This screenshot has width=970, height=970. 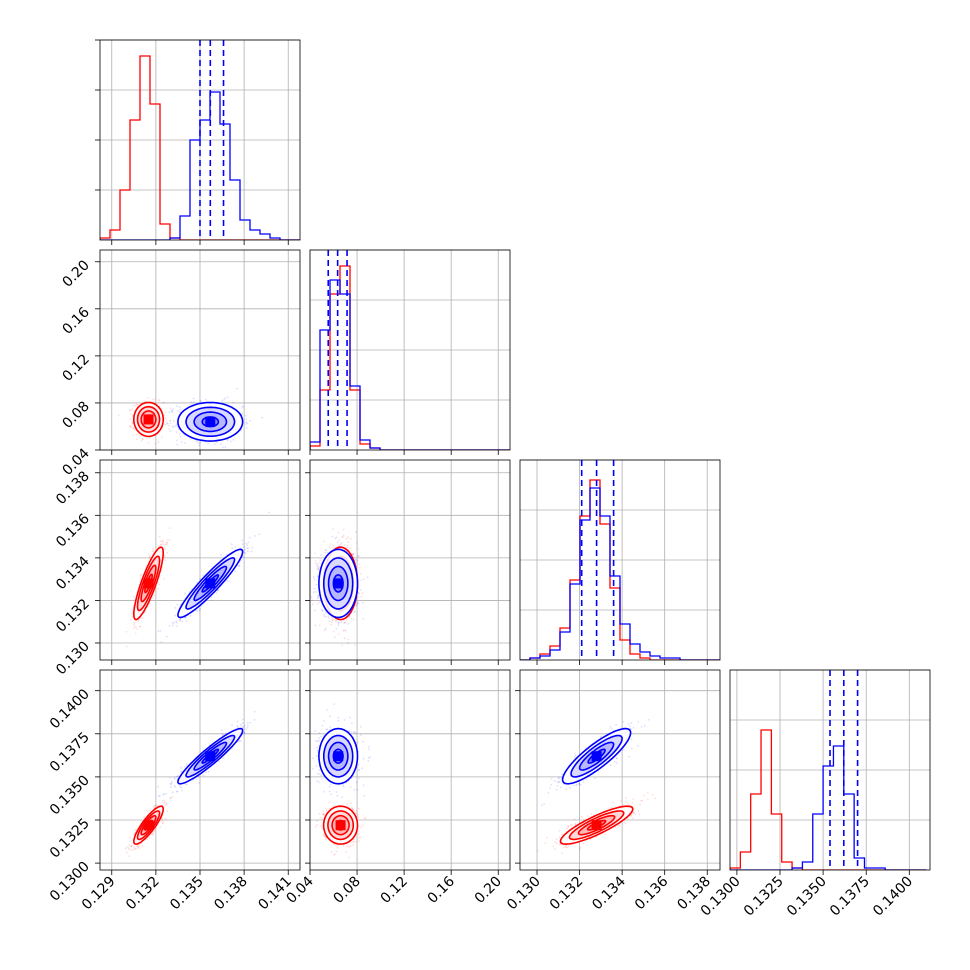 I want to click on contours-blue, so click(x=210, y=421).